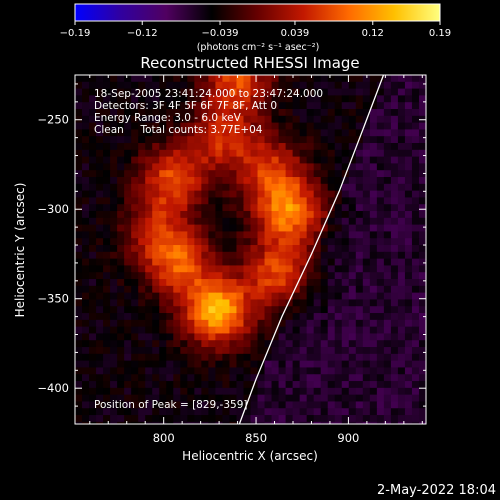 The height and width of the screenshot is (500, 500). Describe the element at coordinates (220, 33) in the screenshot. I see `colorbar-tick-label: −0.039` at that location.